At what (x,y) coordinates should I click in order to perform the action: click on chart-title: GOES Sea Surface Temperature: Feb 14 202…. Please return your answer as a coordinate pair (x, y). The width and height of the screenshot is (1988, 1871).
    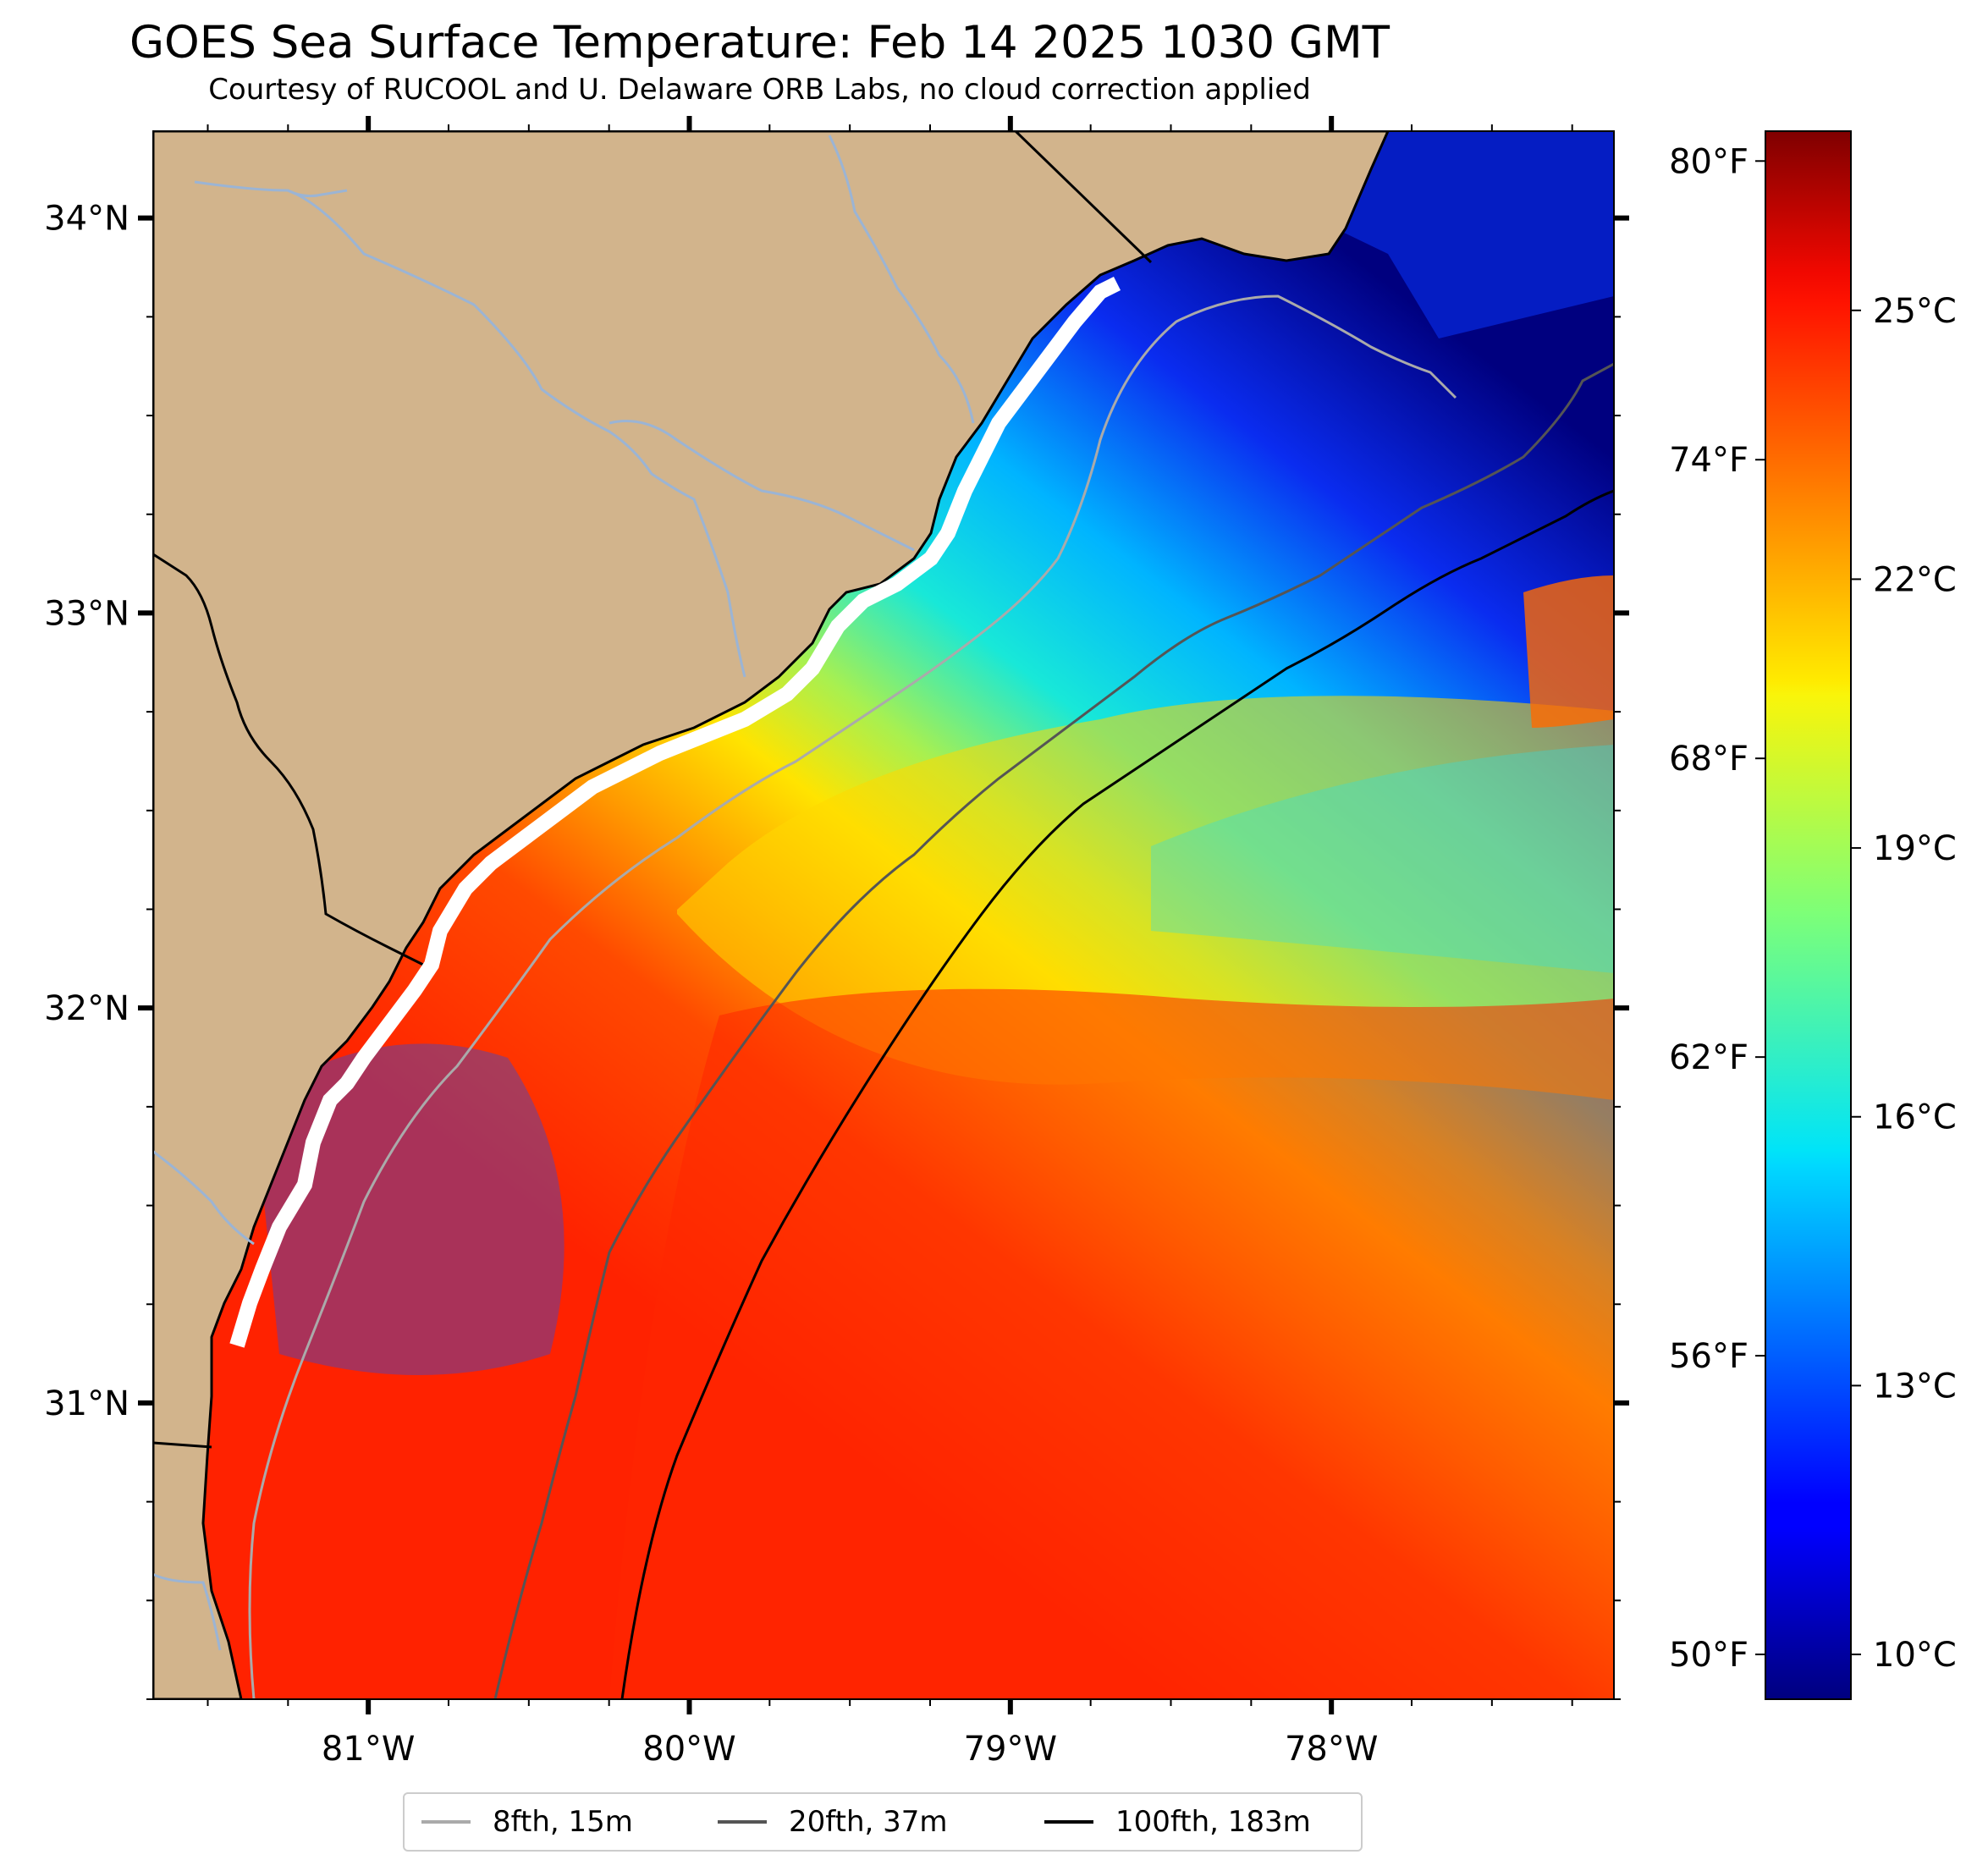
    Looking at the image, I should click on (759, 43).